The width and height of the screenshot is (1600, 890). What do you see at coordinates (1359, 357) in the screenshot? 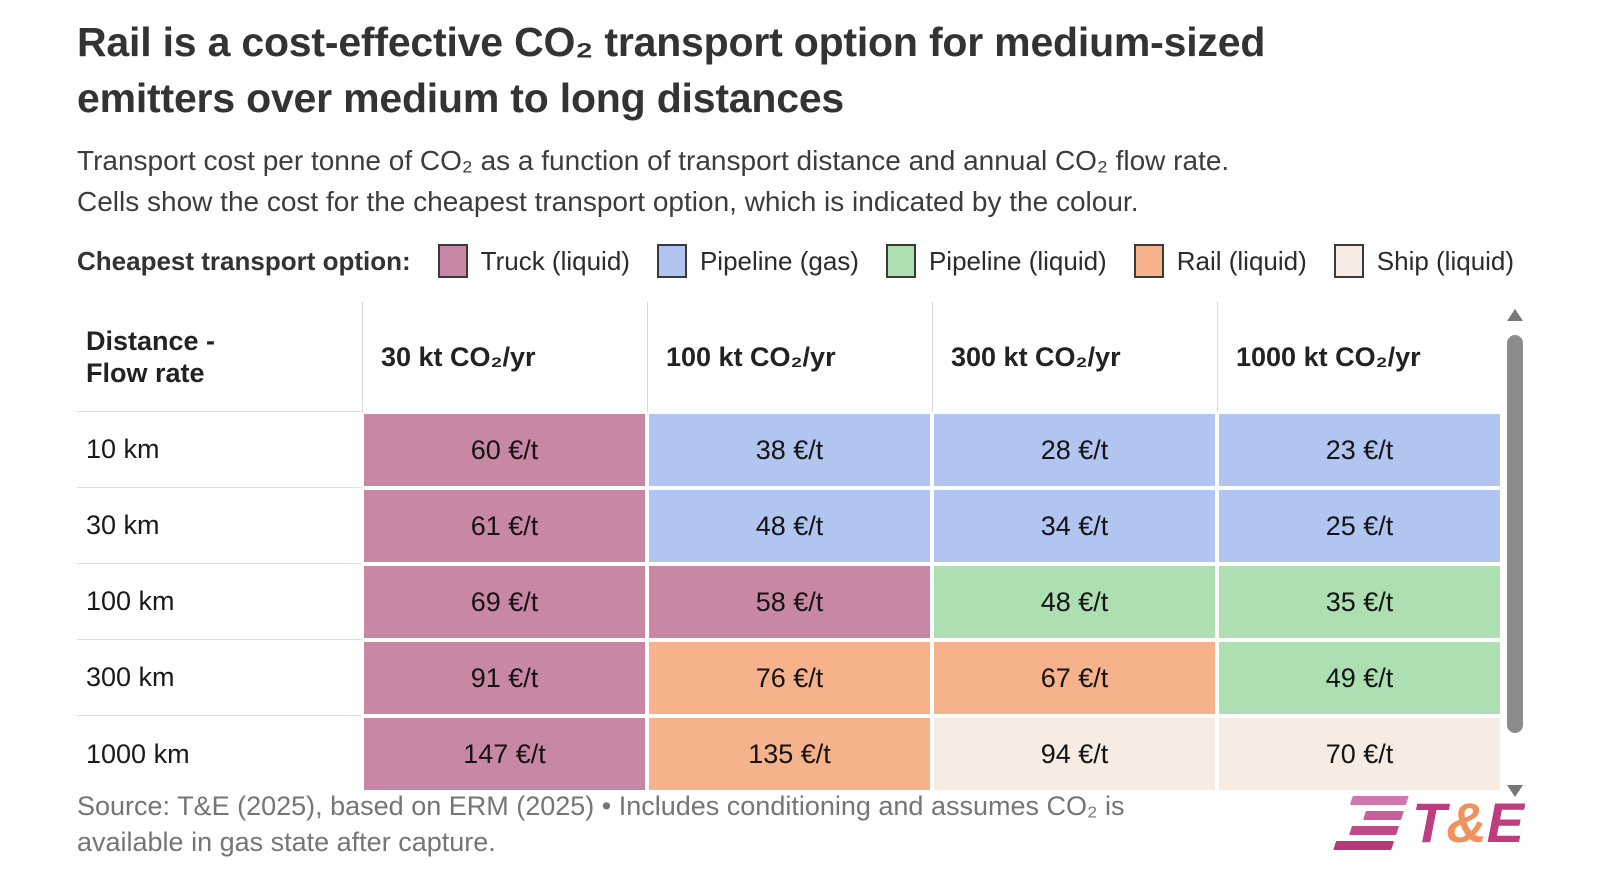
I see `column-header-1000kt: 1000 kt CO₂/yr` at bounding box center [1359, 357].